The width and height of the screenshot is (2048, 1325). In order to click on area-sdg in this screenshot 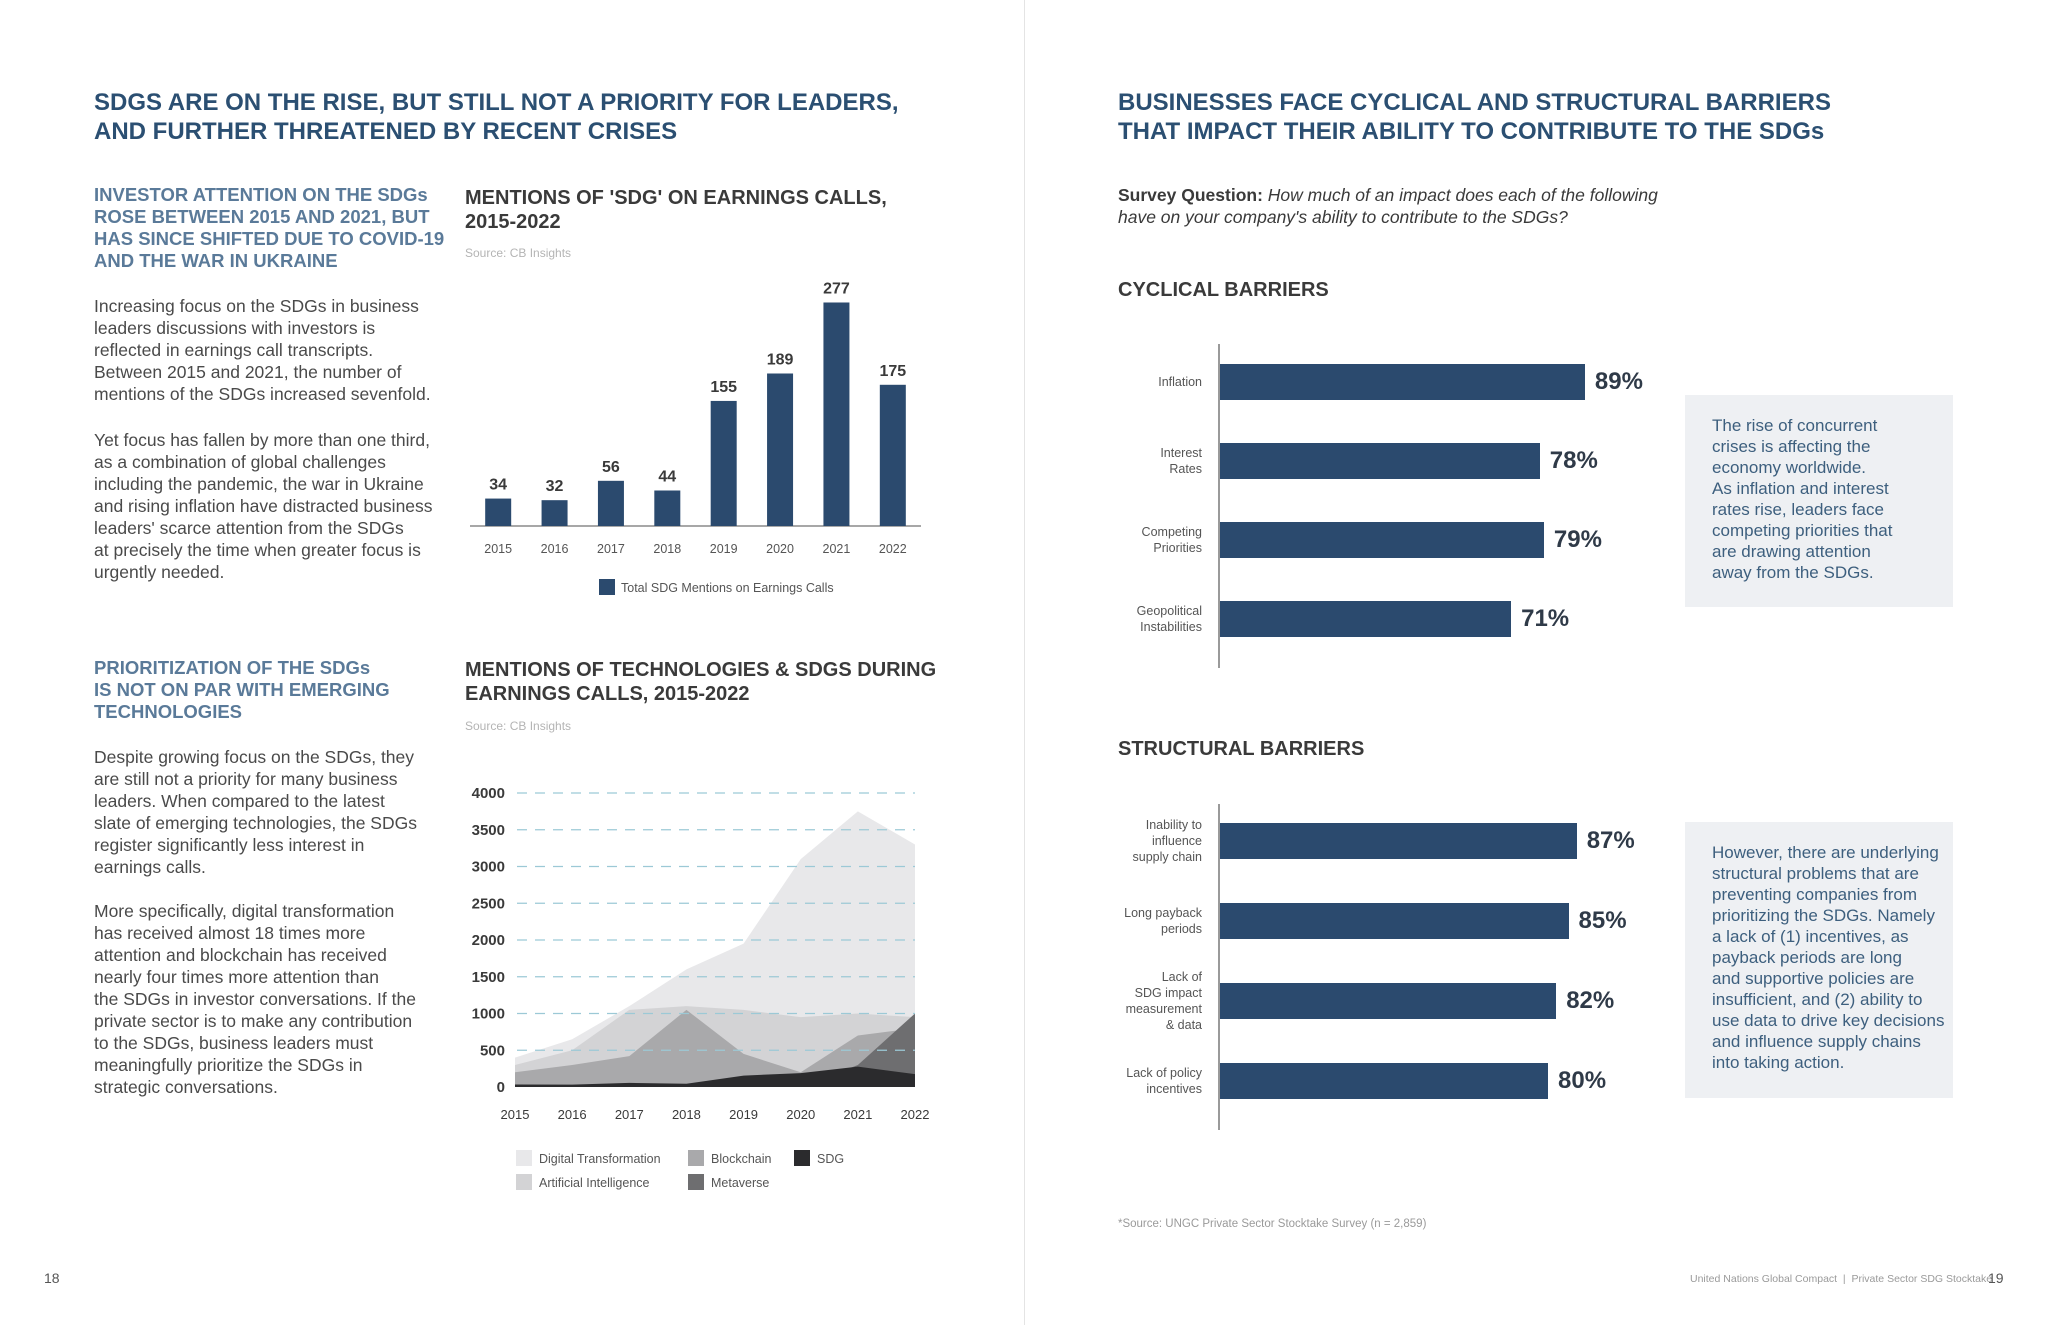, I will do `click(715, 1076)`.